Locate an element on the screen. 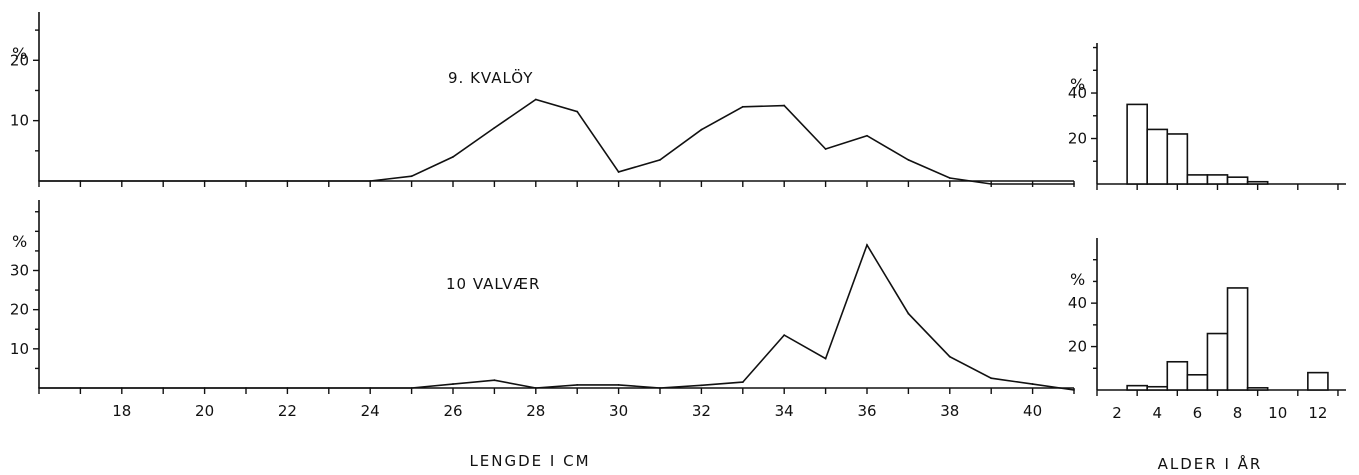  series-line is located at coordinates (556, 141).